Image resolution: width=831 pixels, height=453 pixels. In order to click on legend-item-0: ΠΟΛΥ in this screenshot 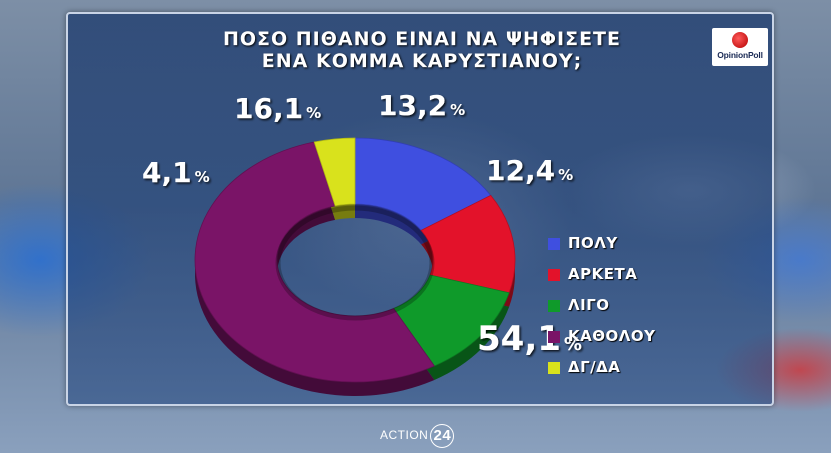, I will do `click(628, 244)`.